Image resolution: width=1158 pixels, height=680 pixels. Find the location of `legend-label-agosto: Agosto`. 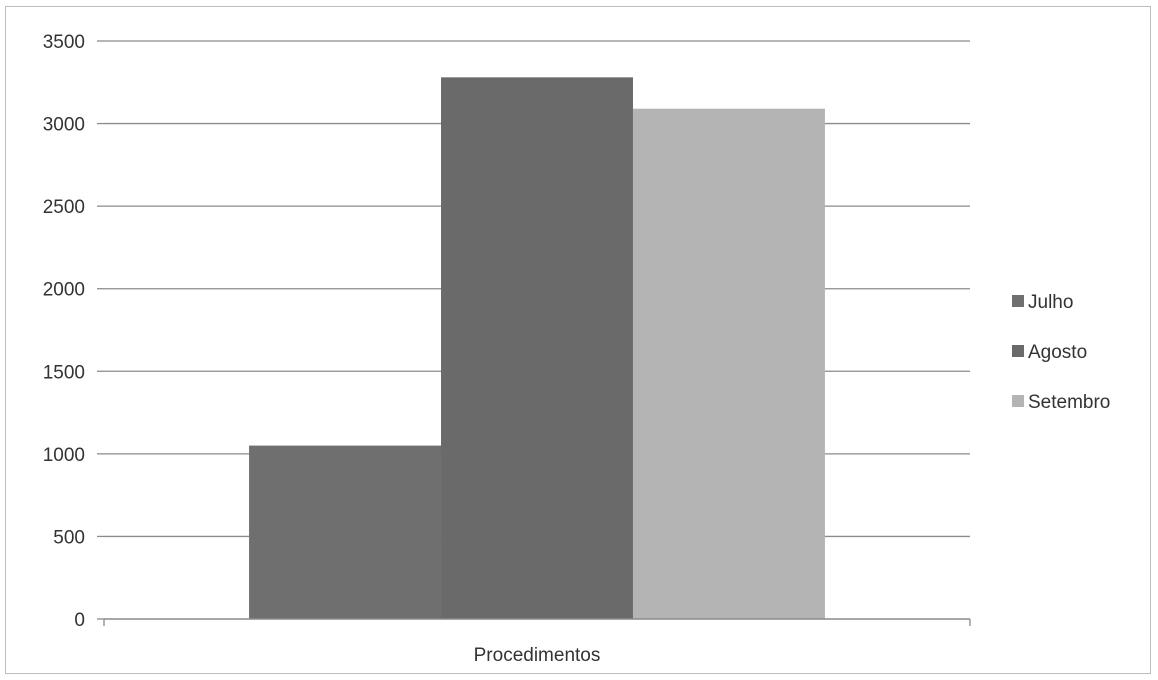

legend-label-agosto: Agosto is located at coordinates (1057, 352).